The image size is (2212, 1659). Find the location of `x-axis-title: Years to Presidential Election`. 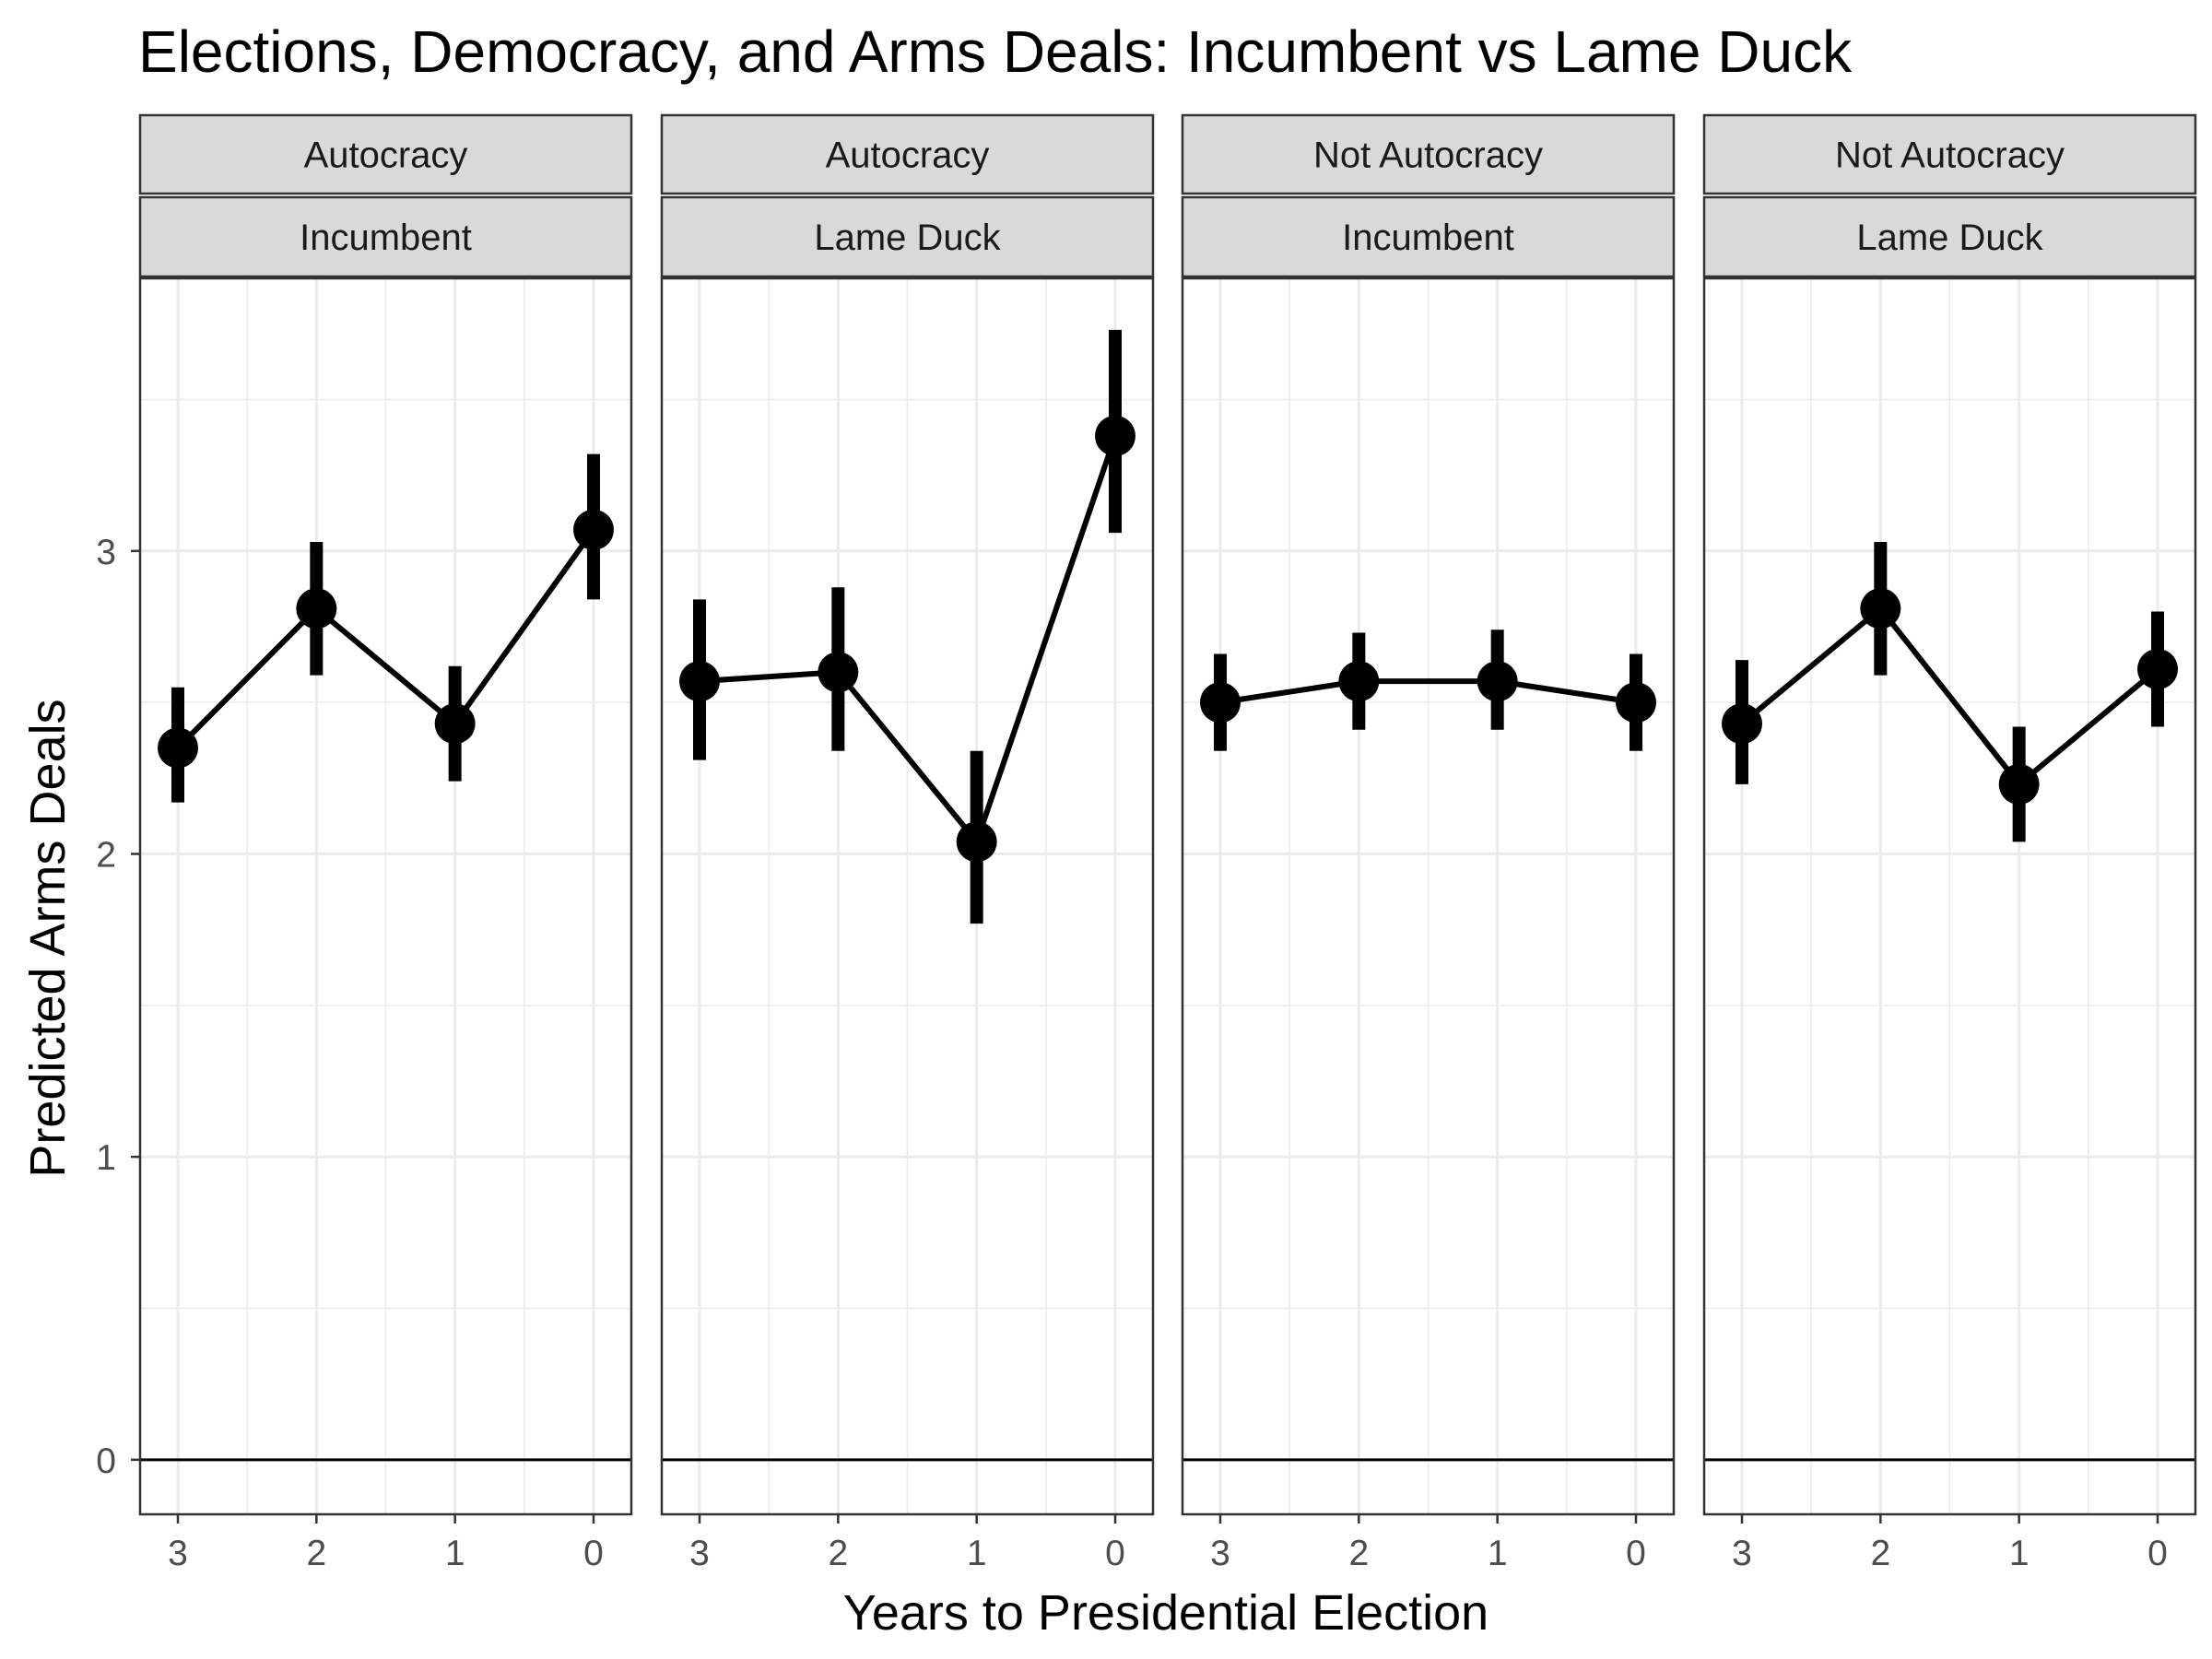

x-axis-title: Years to Presidential Election is located at coordinates (1165, 1613).